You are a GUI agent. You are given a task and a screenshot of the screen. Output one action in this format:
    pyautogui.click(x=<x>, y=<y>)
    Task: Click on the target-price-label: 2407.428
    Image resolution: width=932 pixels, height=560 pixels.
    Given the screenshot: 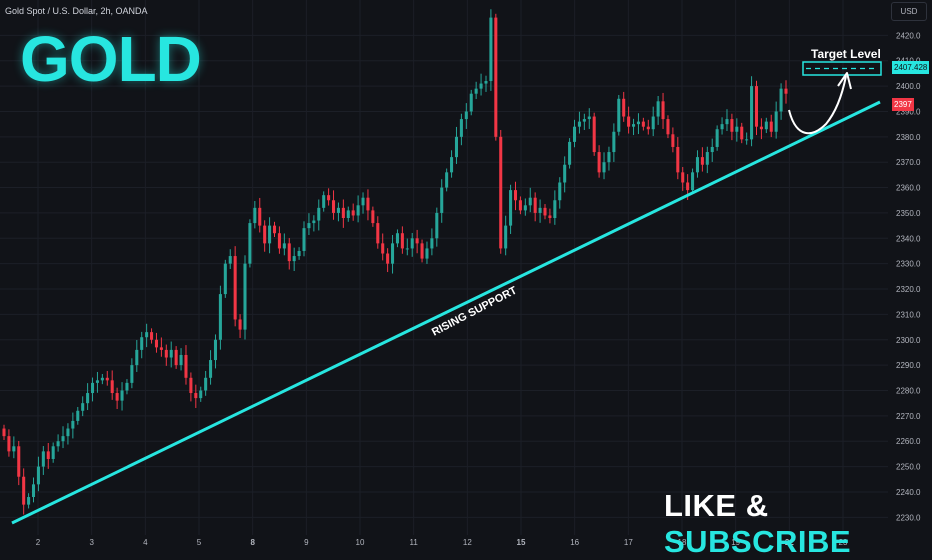 What is the action you would take?
    pyautogui.click(x=911, y=67)
    